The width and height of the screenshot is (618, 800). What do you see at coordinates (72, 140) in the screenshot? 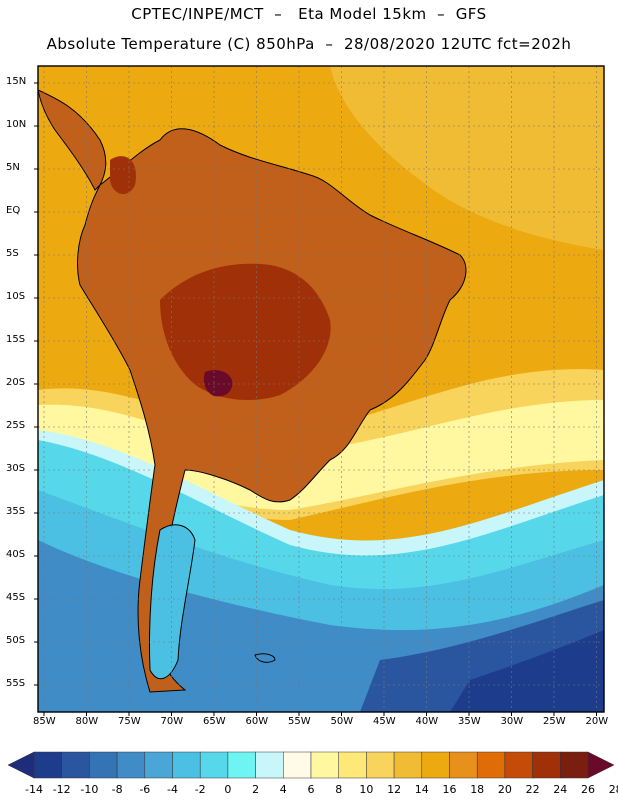
I see `central-america` at bounding box center [72, 140].